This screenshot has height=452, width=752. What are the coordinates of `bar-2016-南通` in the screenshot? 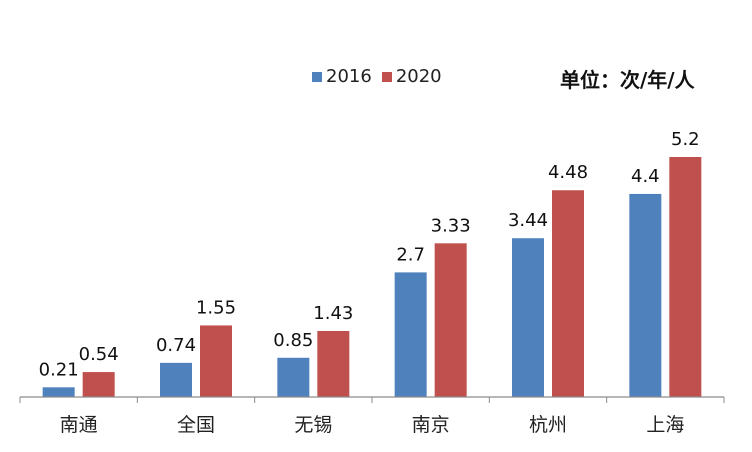 It's located at (58, 392).